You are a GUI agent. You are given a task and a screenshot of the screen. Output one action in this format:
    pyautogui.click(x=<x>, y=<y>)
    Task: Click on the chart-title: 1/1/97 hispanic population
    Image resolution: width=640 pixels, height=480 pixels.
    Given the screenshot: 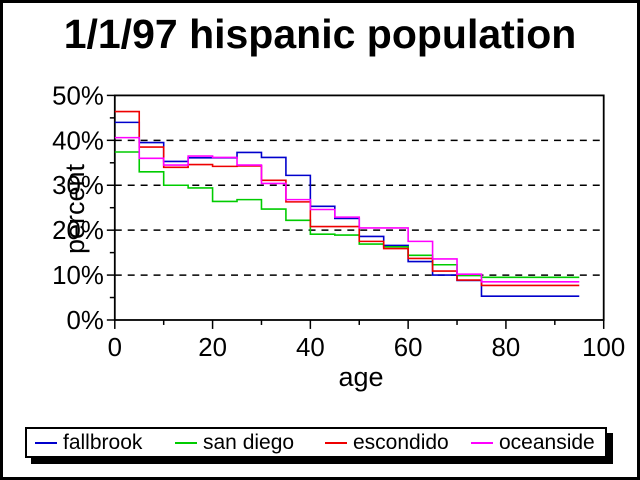 What is the action you would take?
    pyautogui.click(x=320, y=34)
    